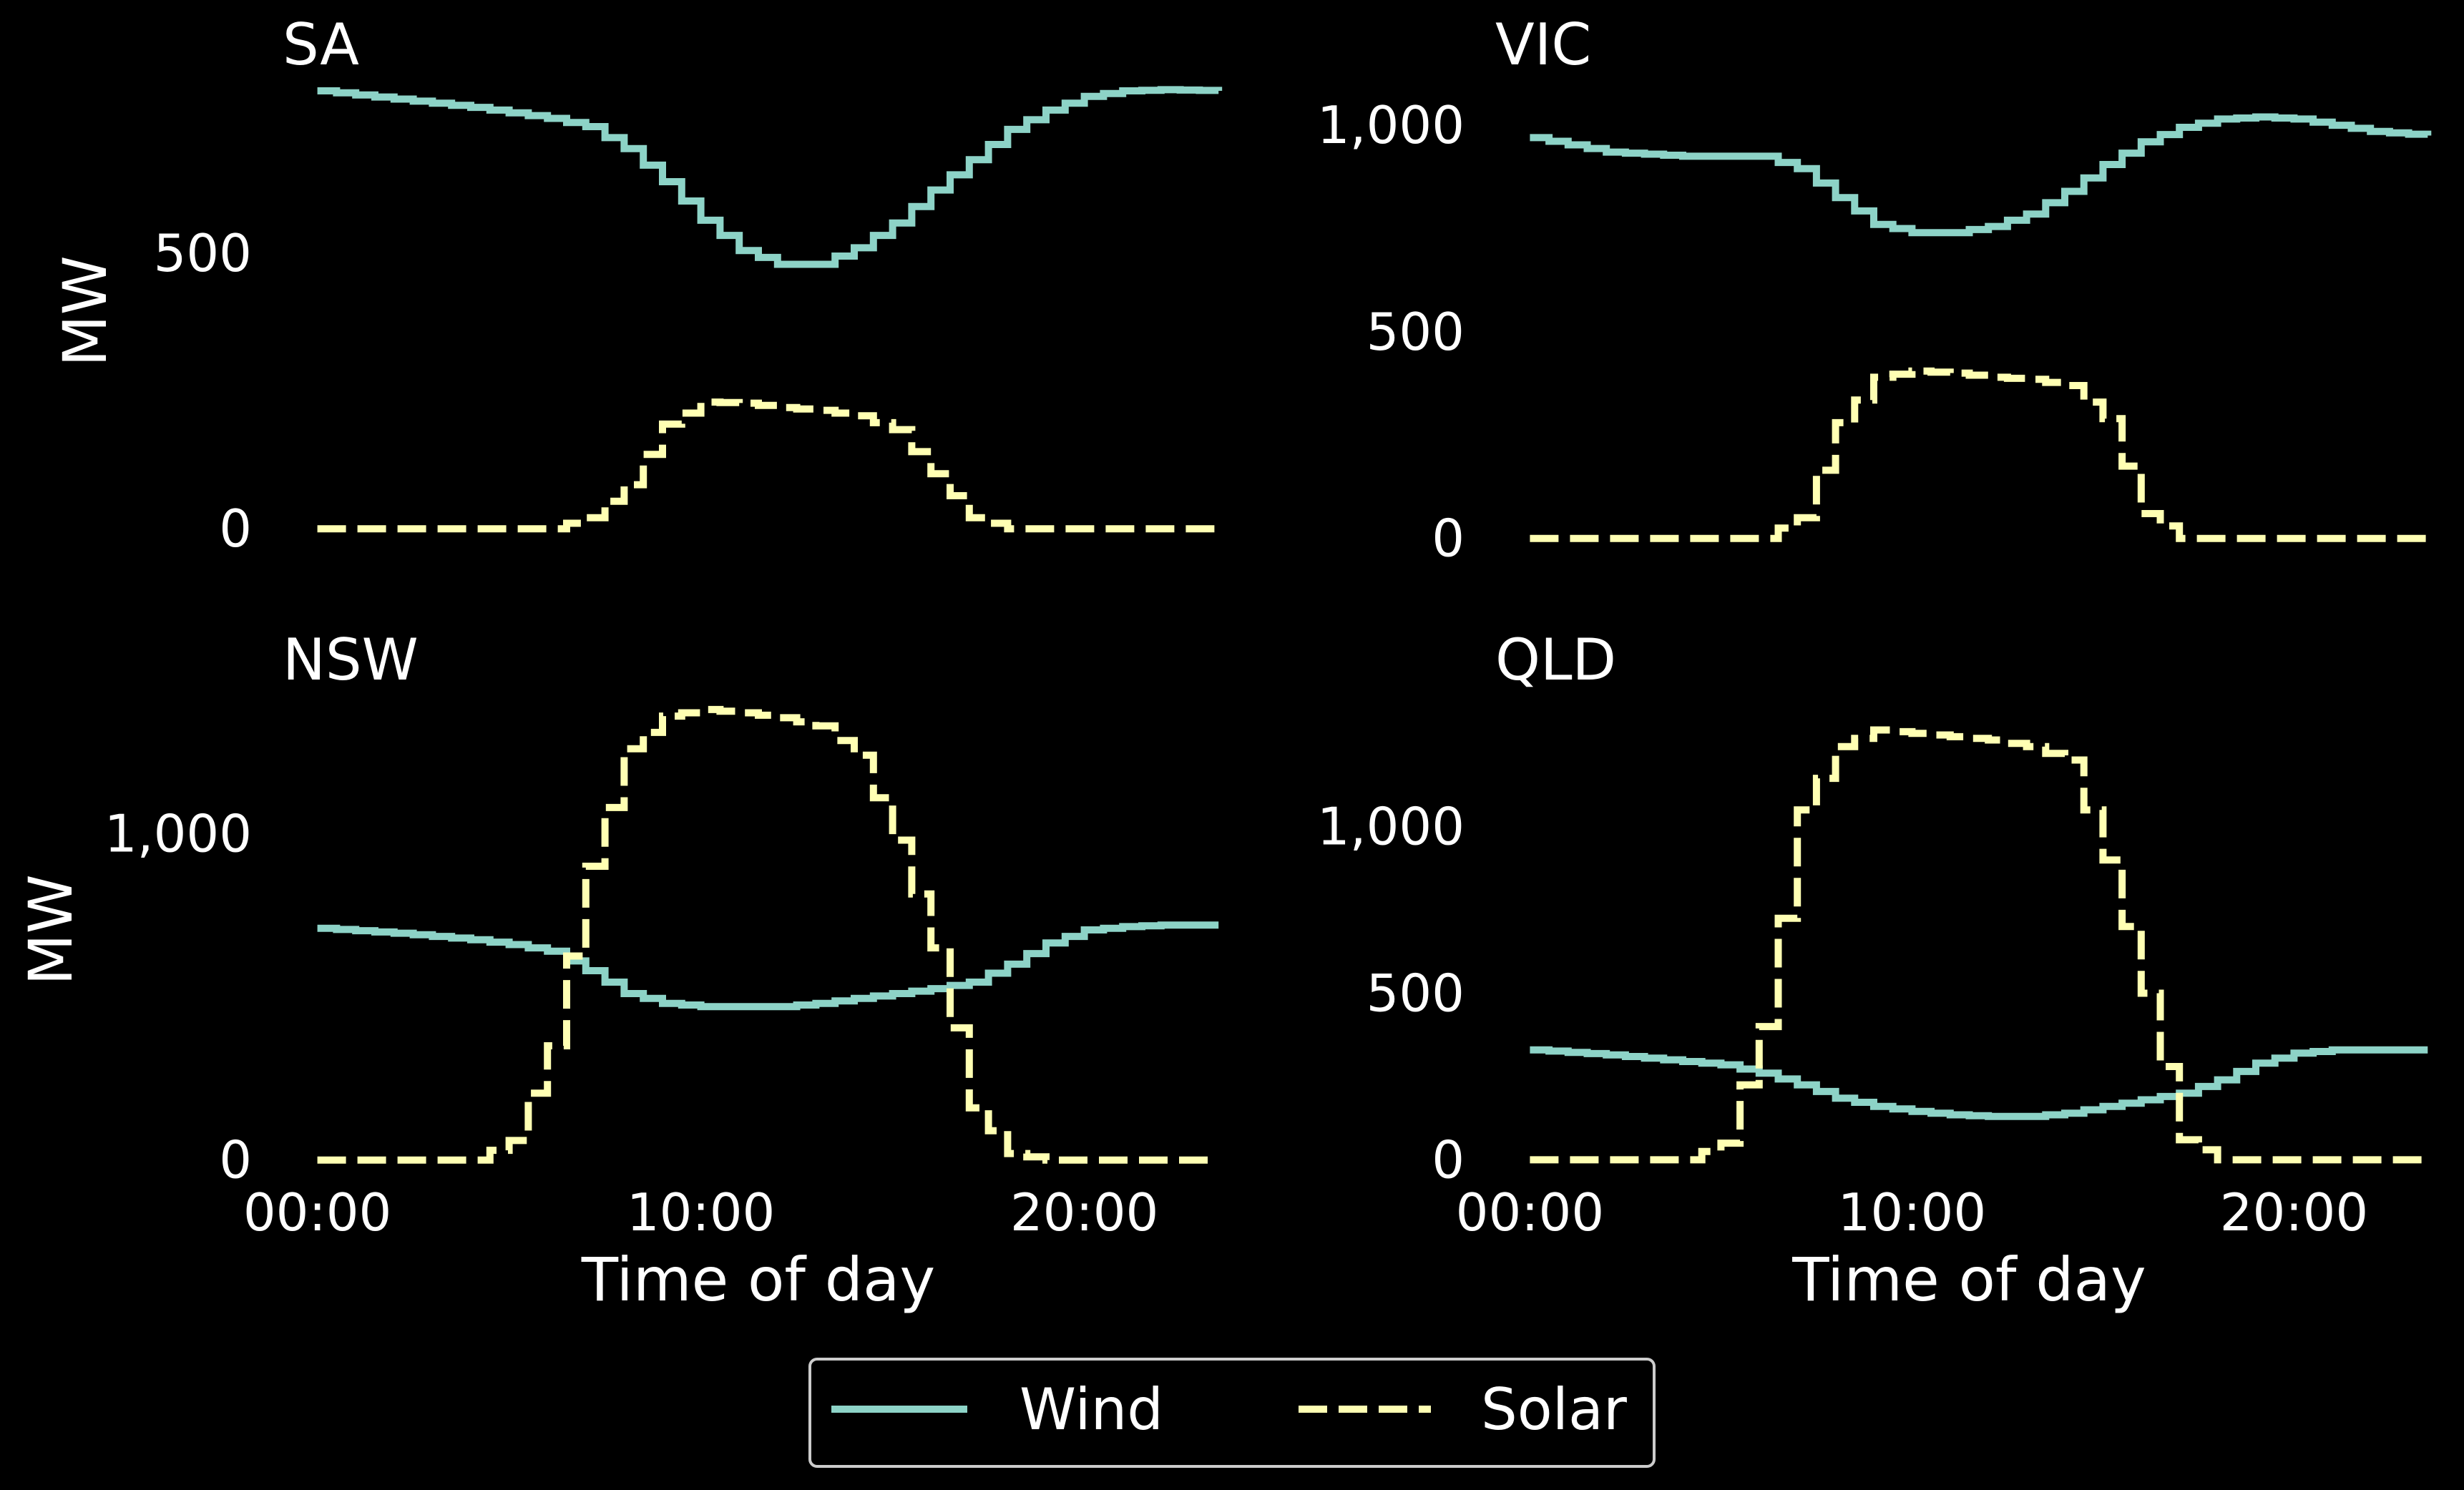 The image size is (2464, 1490). Describe the element at coordinates (1543, 44) in the screenshot. I see `panel-title: VIC` at that location.